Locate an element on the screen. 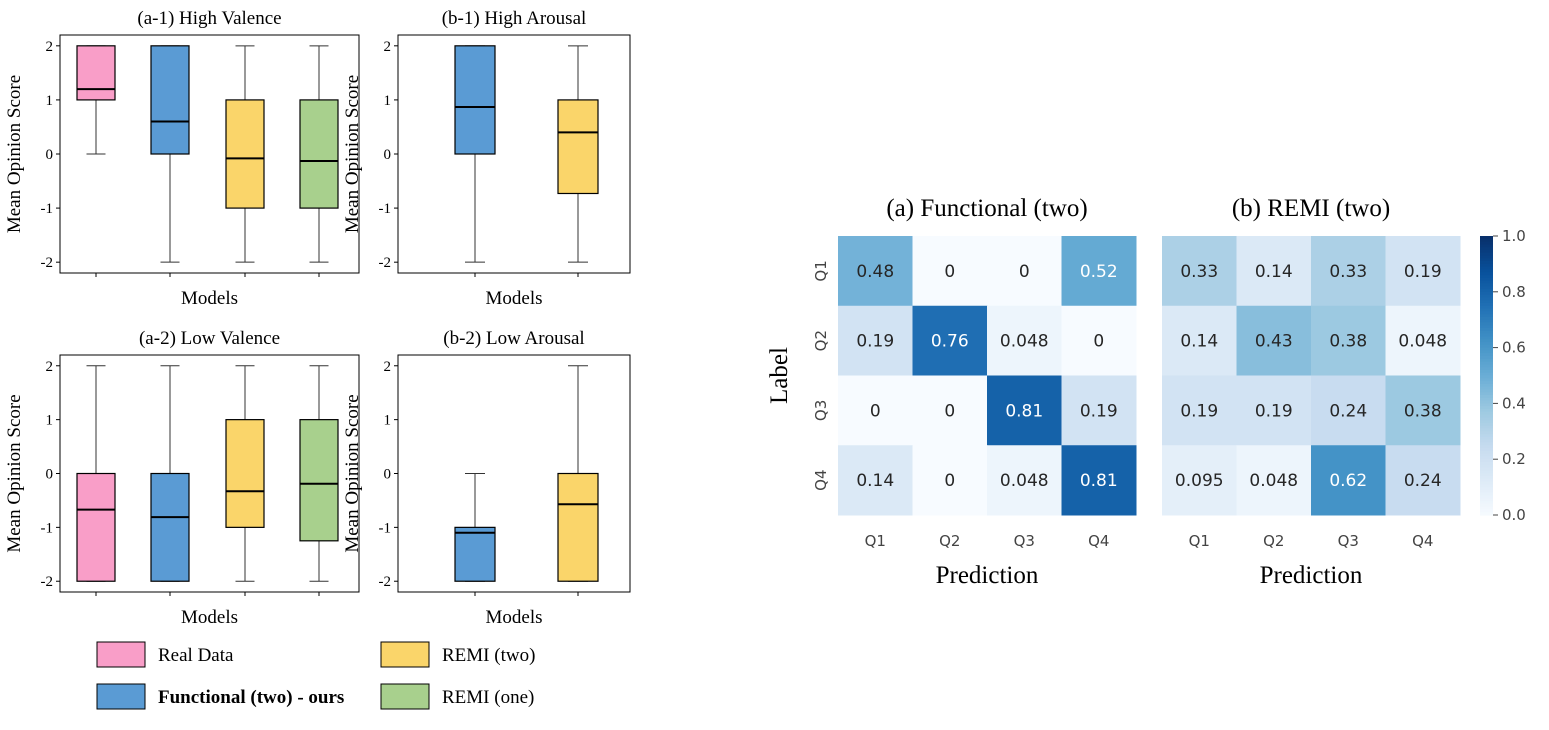 The image size is (1549, 730). colorbar-tick-label: 0.8 is located at coordinates (1514, 292).